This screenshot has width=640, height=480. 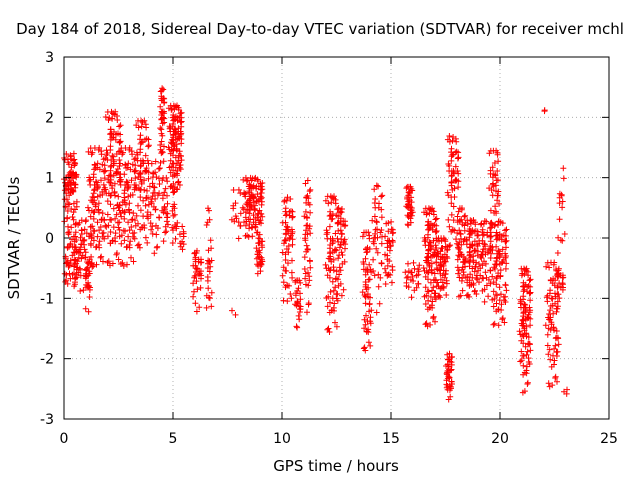 I want to click on data-point-2067, so click(x=498, y=273).